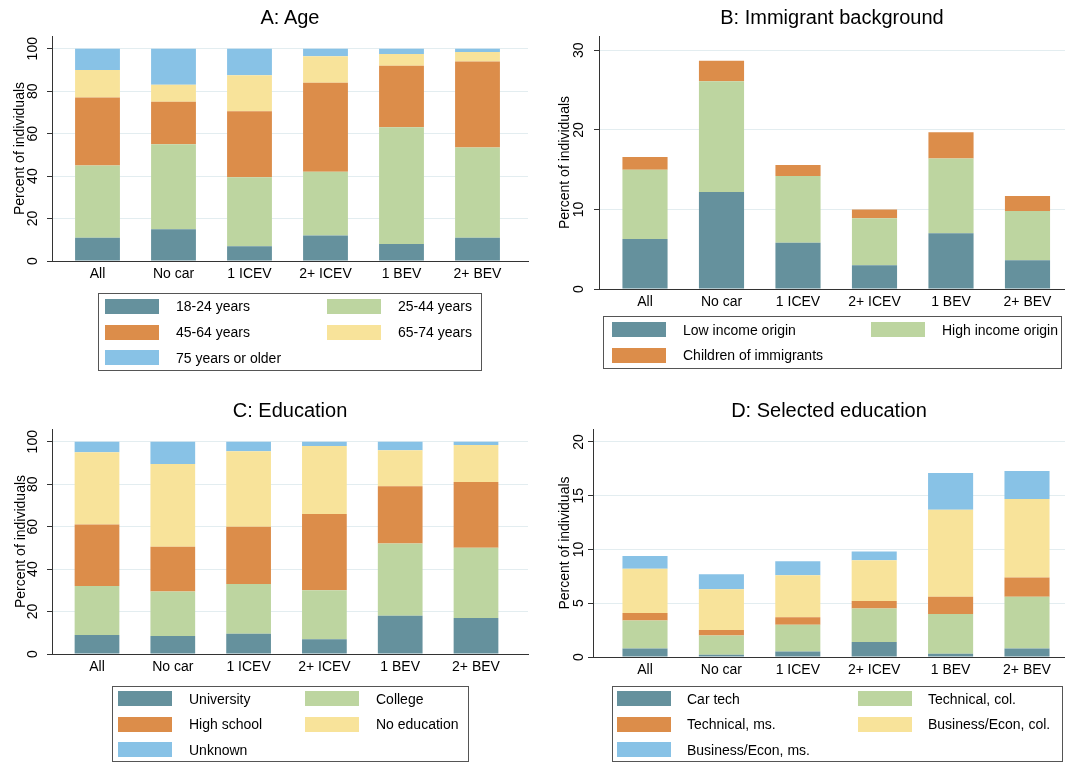  What do you see at coordinates (290, 17) in the screenshot?
I see `chart-title: A: Age` at bounding box center [290, 17].